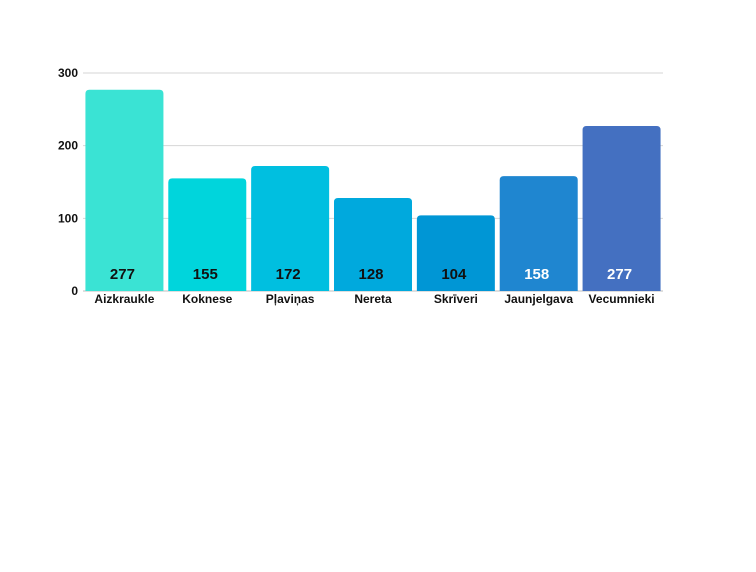 This screenshot has width=756, height=572. Describe the element at coordinates (205, 274) in the screenshot. I see `data-label: 155` at that location.